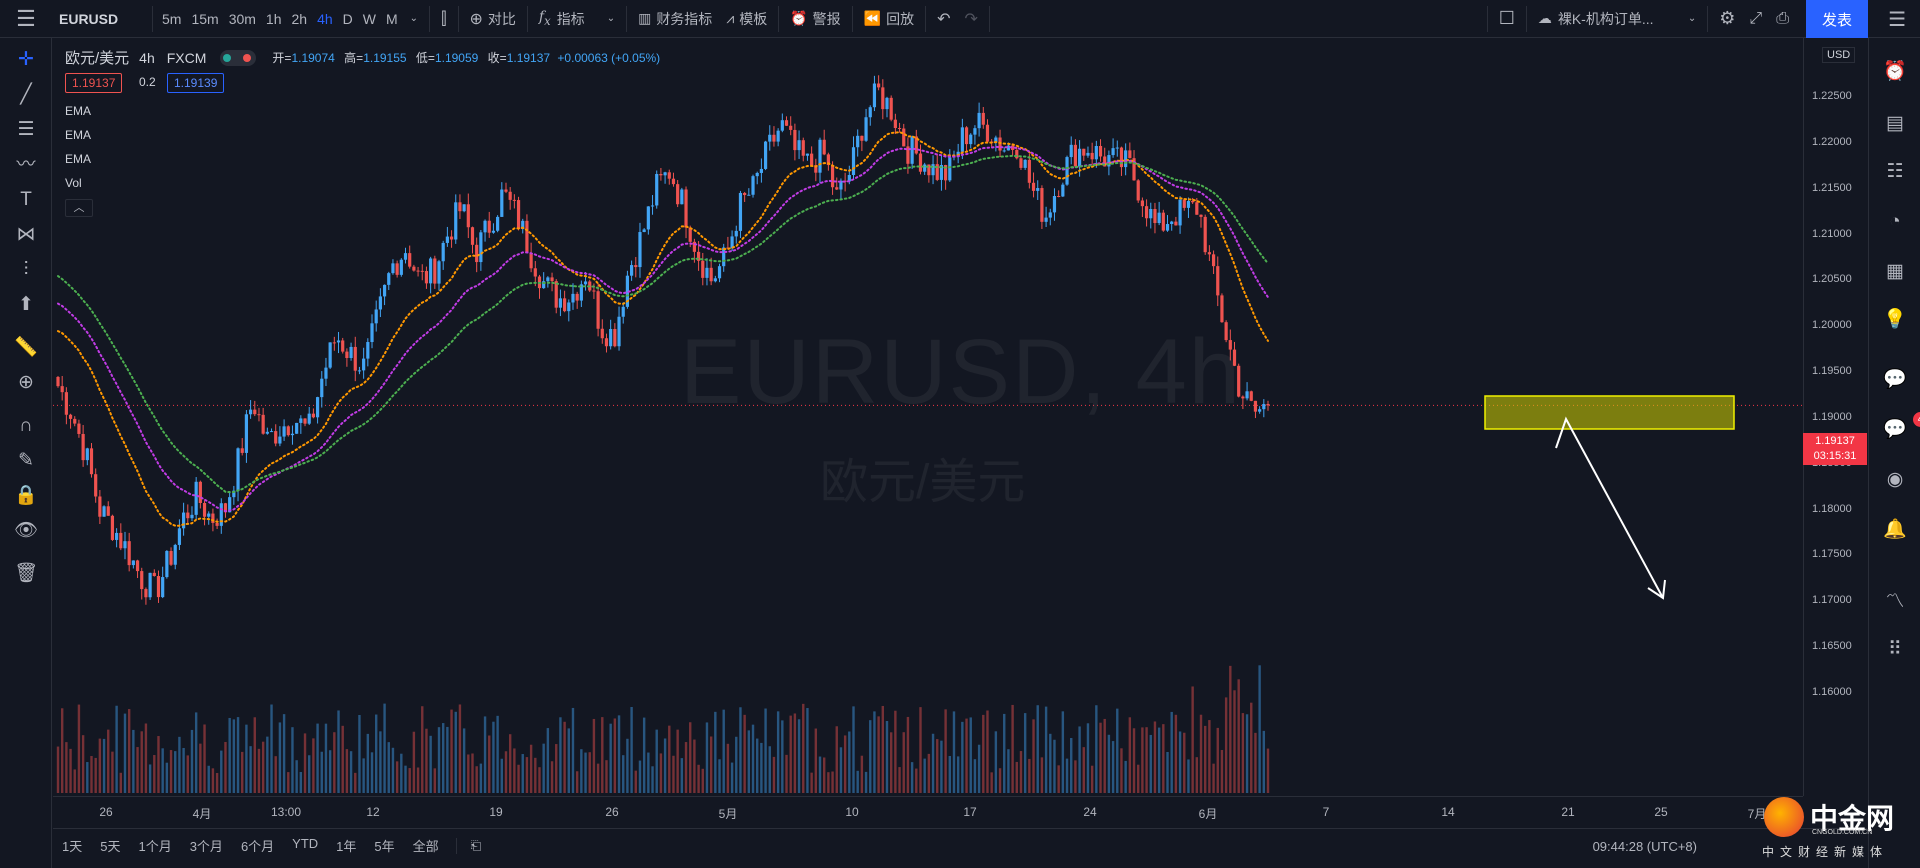 Image resolution: width=1920 pixels, height=868 pixels. Describe the element at coordinates (155, 846) in the screenshot. I see `range-button: 1个月` at that location.